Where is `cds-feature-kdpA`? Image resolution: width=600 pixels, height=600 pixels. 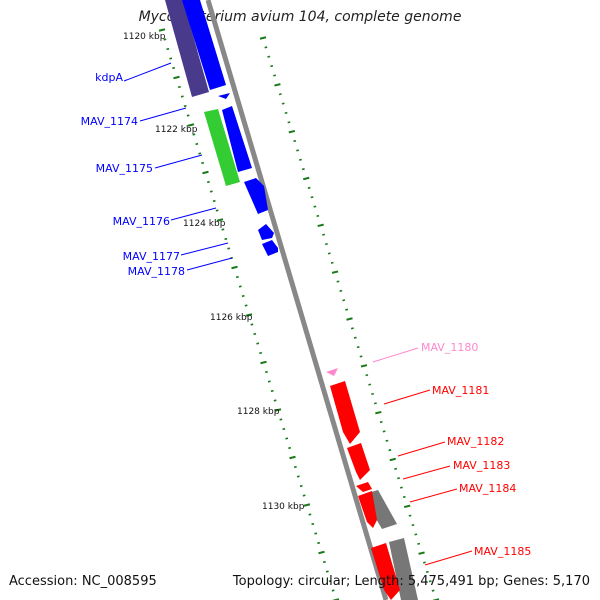 cds-feature-kdpA is located at coordinates (187, 48).